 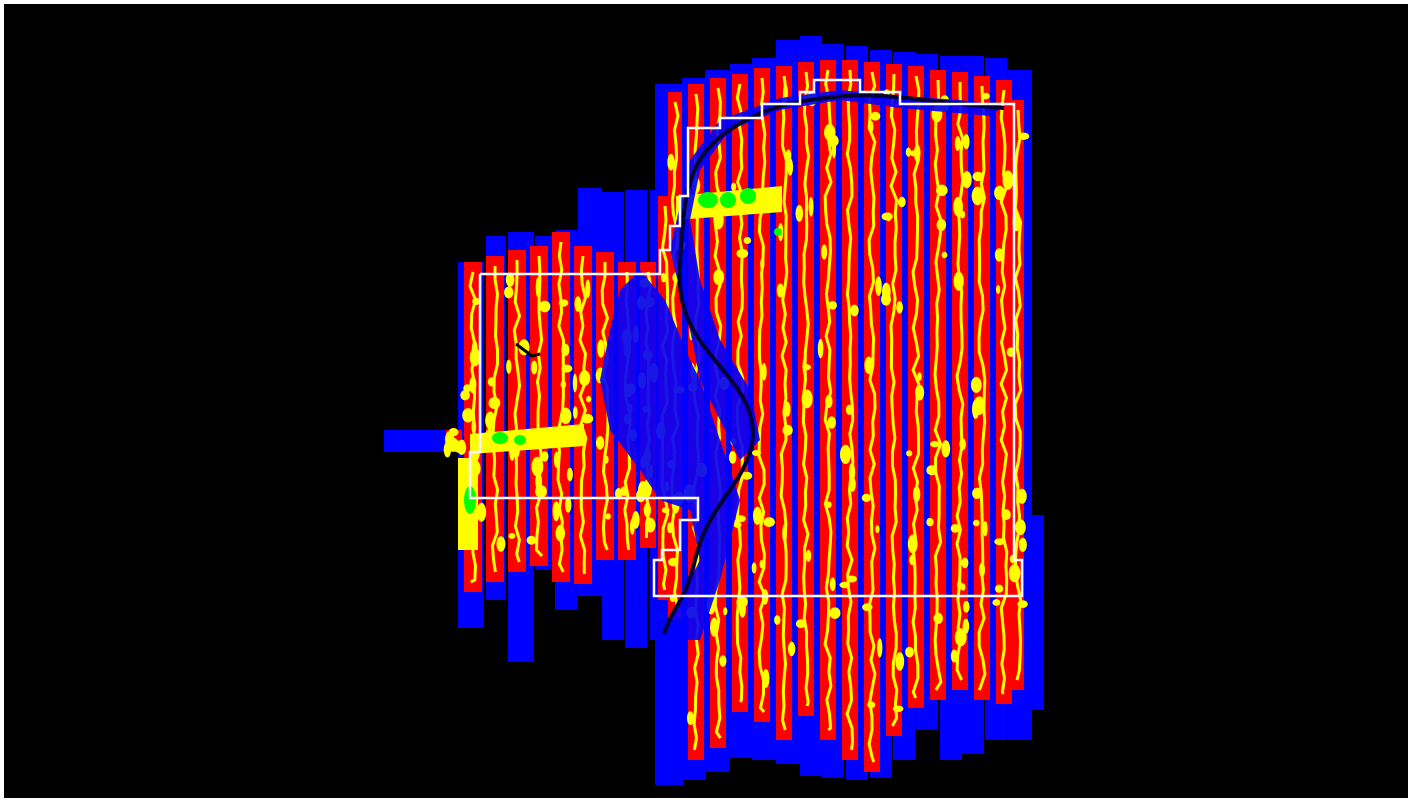 I want to click on yellow-crossline-west, so click(x=527, y=439).